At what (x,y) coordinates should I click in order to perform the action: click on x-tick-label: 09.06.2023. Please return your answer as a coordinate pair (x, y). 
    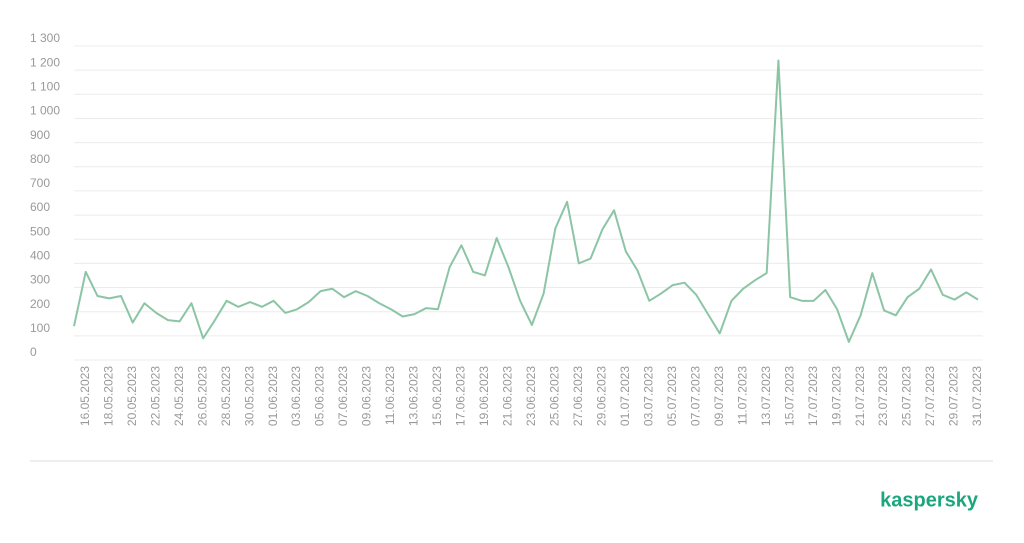
    Looking at the image, I should click on (367, 396).